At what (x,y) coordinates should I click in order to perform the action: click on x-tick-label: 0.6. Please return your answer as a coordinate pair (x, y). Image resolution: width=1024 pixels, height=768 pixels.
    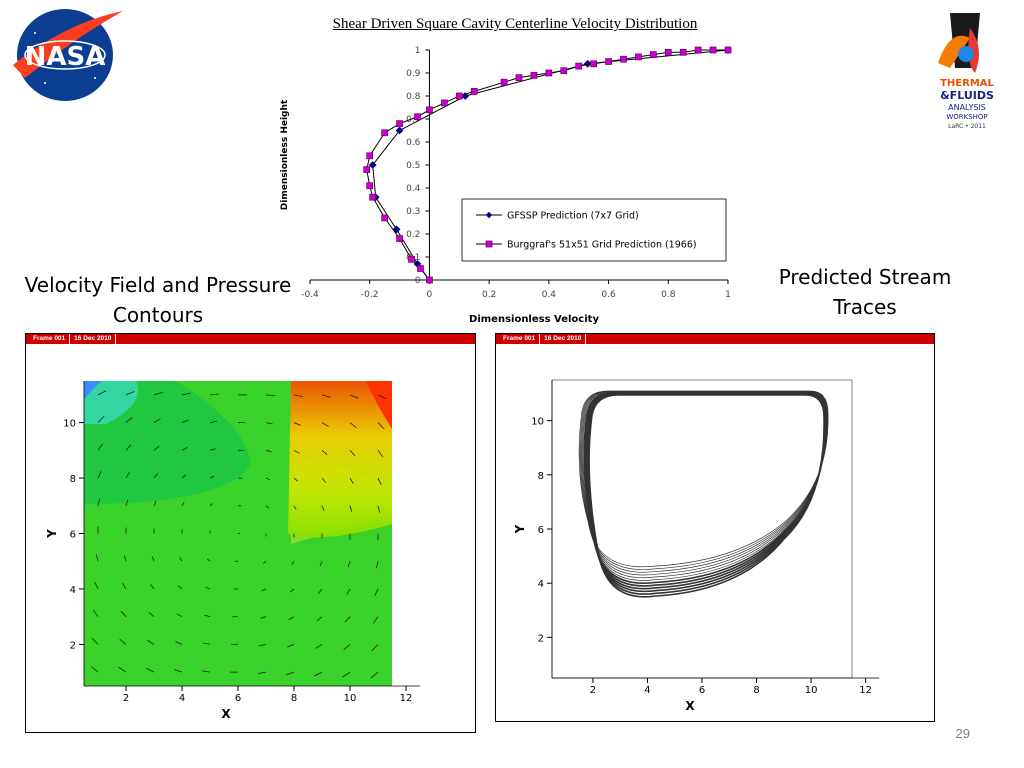
    Looking at the image, I should click on (608, 295).